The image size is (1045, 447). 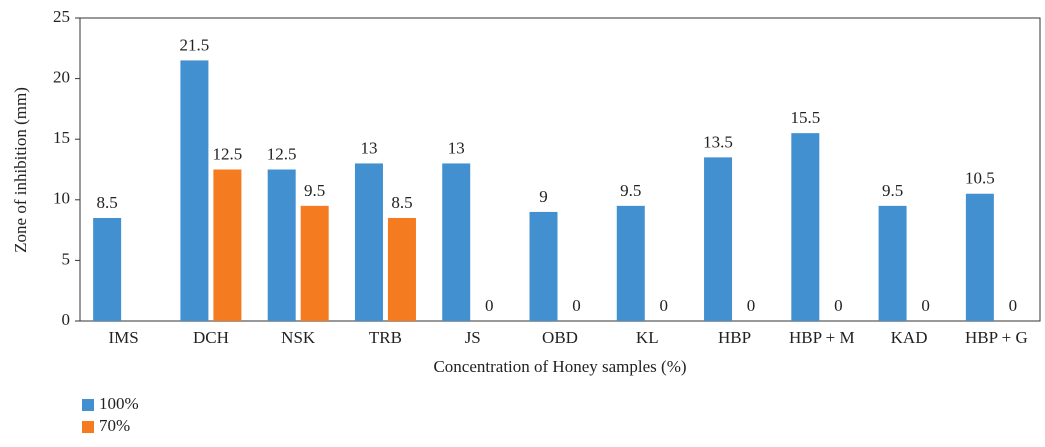 I want to click on value-label: 9, so click(x=543, y=196).